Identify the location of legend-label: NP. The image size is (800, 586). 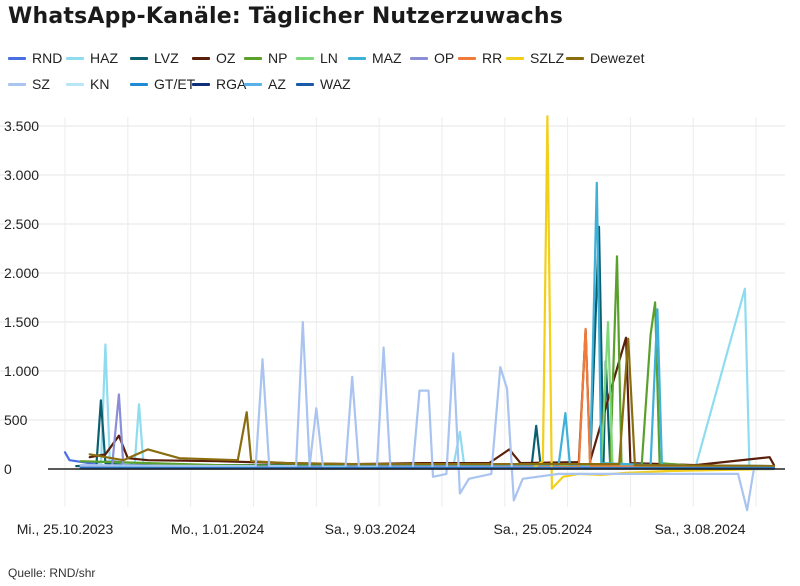
(278, 58).